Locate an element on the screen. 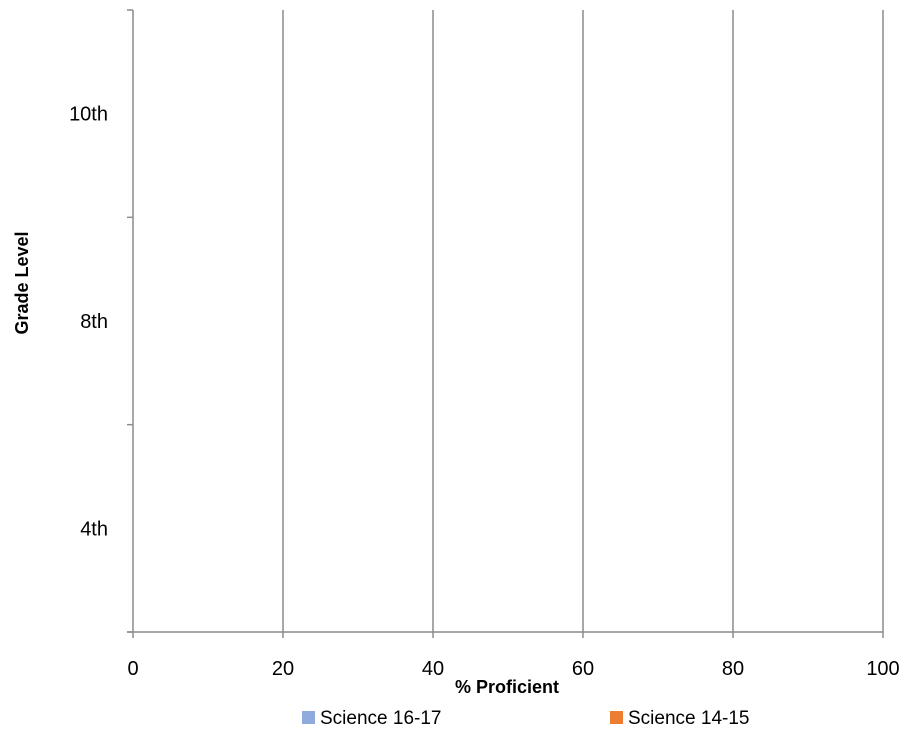 This screenshot has height=732, width=907. x-tick-label-40: 40 is located at coordinates (433, 669).